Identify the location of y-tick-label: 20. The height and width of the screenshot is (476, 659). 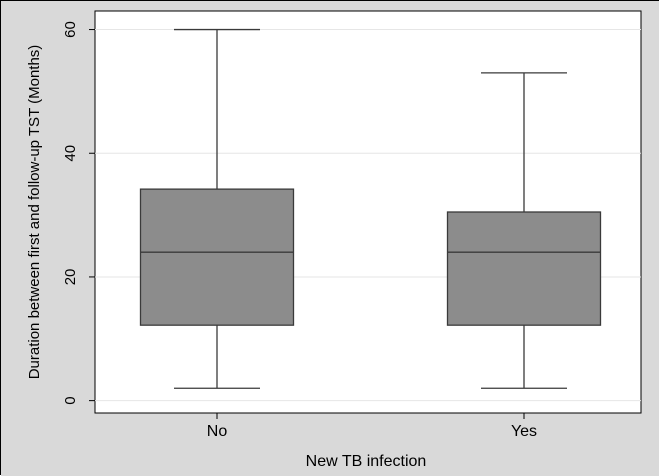
(70, 277).